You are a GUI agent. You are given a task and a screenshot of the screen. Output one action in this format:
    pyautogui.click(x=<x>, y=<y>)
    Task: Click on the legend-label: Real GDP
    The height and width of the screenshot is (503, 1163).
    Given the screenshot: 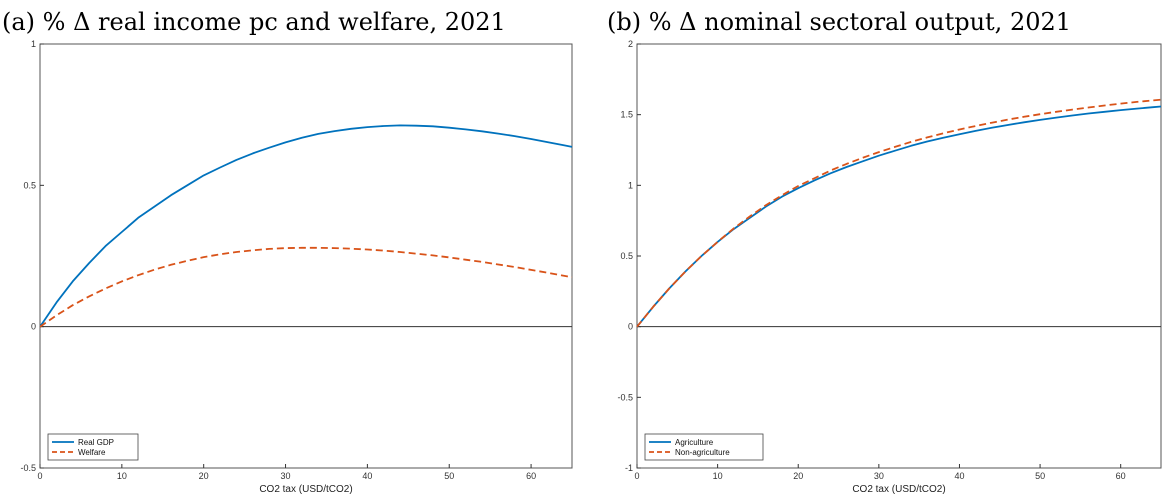 What is the action you would take?
    pyautogui.click(x=96, y=442)
    